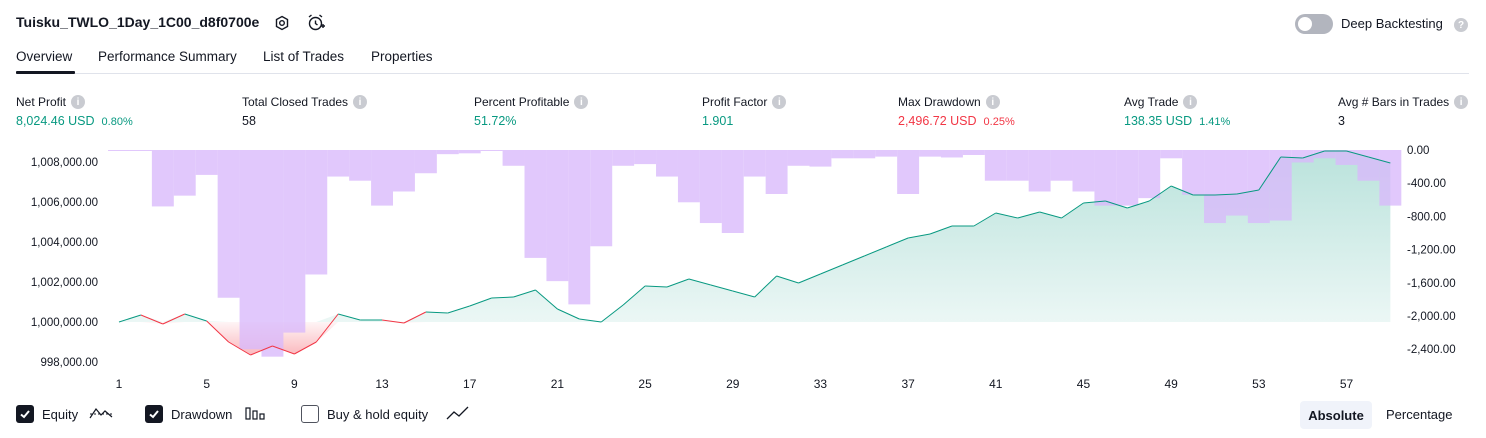 The width and height of the screenshot is (1486, 438). Describe the element at coordinates (1084, 384) in the screenshot. I see `x-tick-label: 45` at that location.